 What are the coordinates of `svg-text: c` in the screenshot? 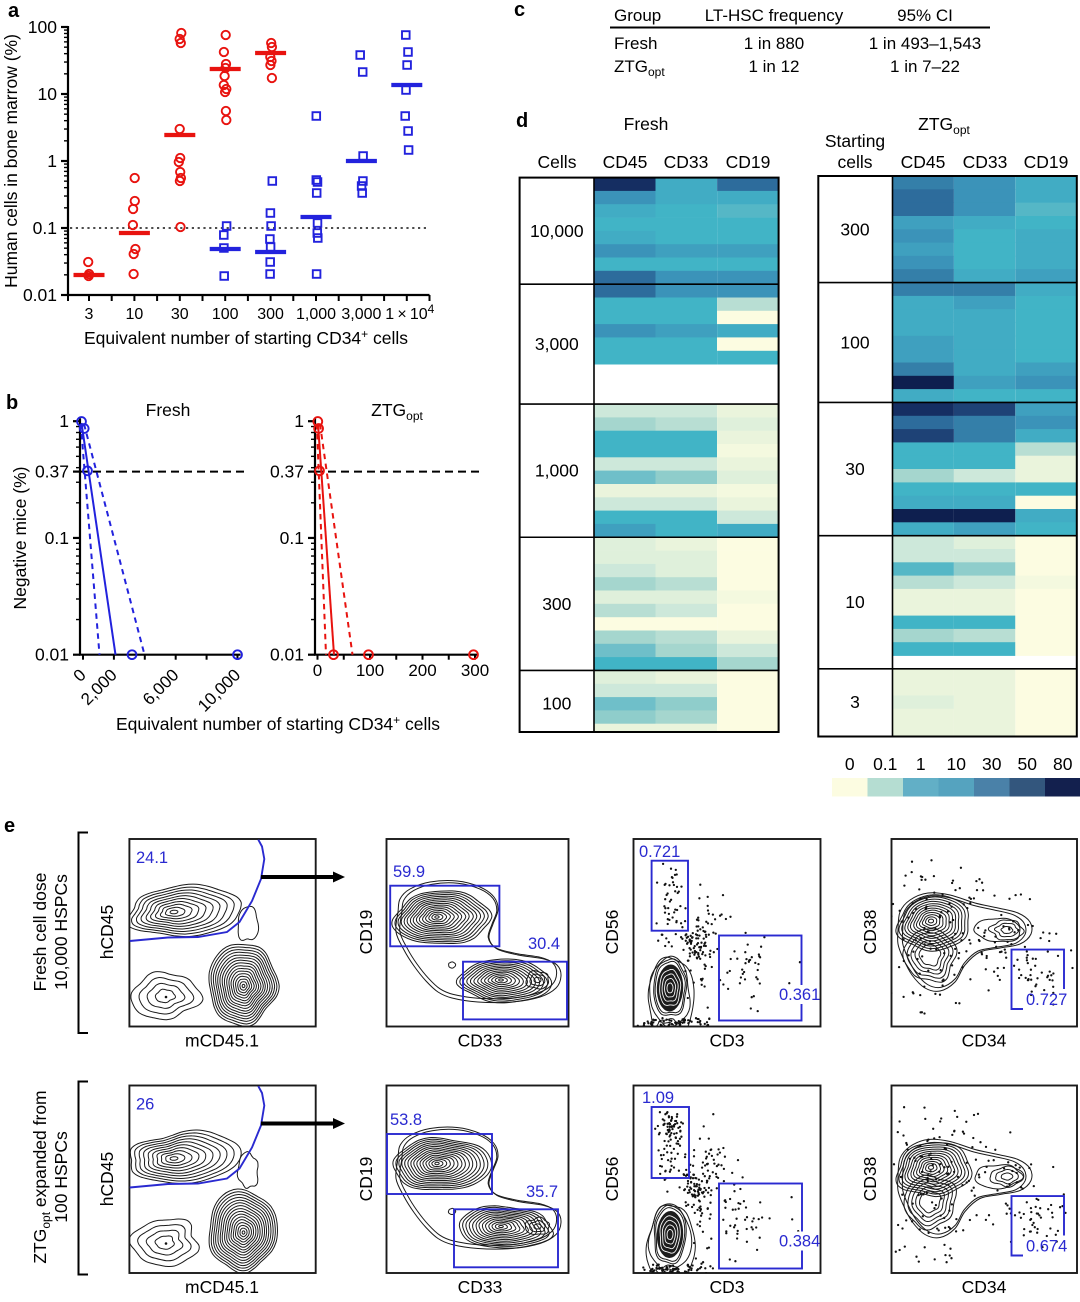 It's located at (519, 10).